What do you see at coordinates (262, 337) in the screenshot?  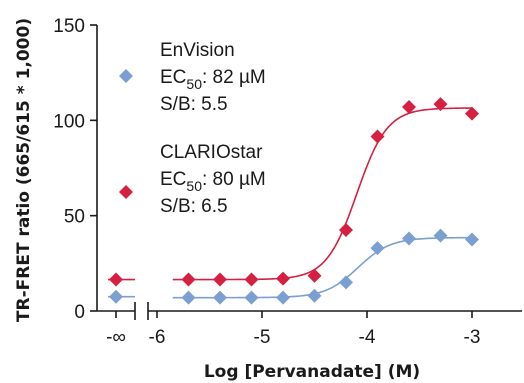 I see `x-tick-label: -5` at bounding box center [262, 337].